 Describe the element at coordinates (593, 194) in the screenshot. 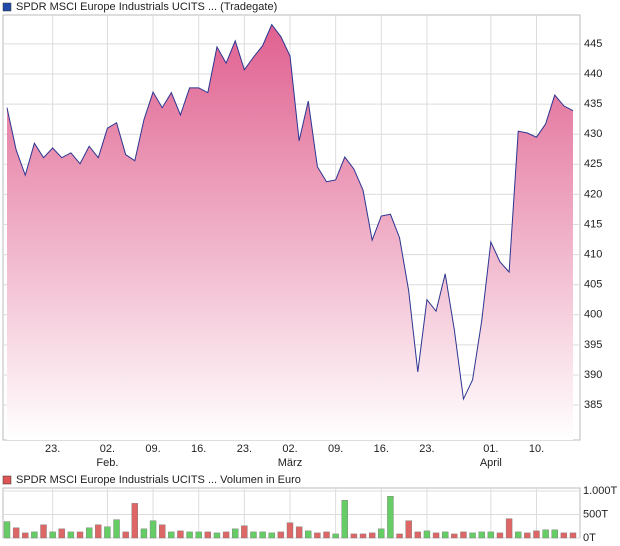

I see `y-tick-label: 420` at that location.